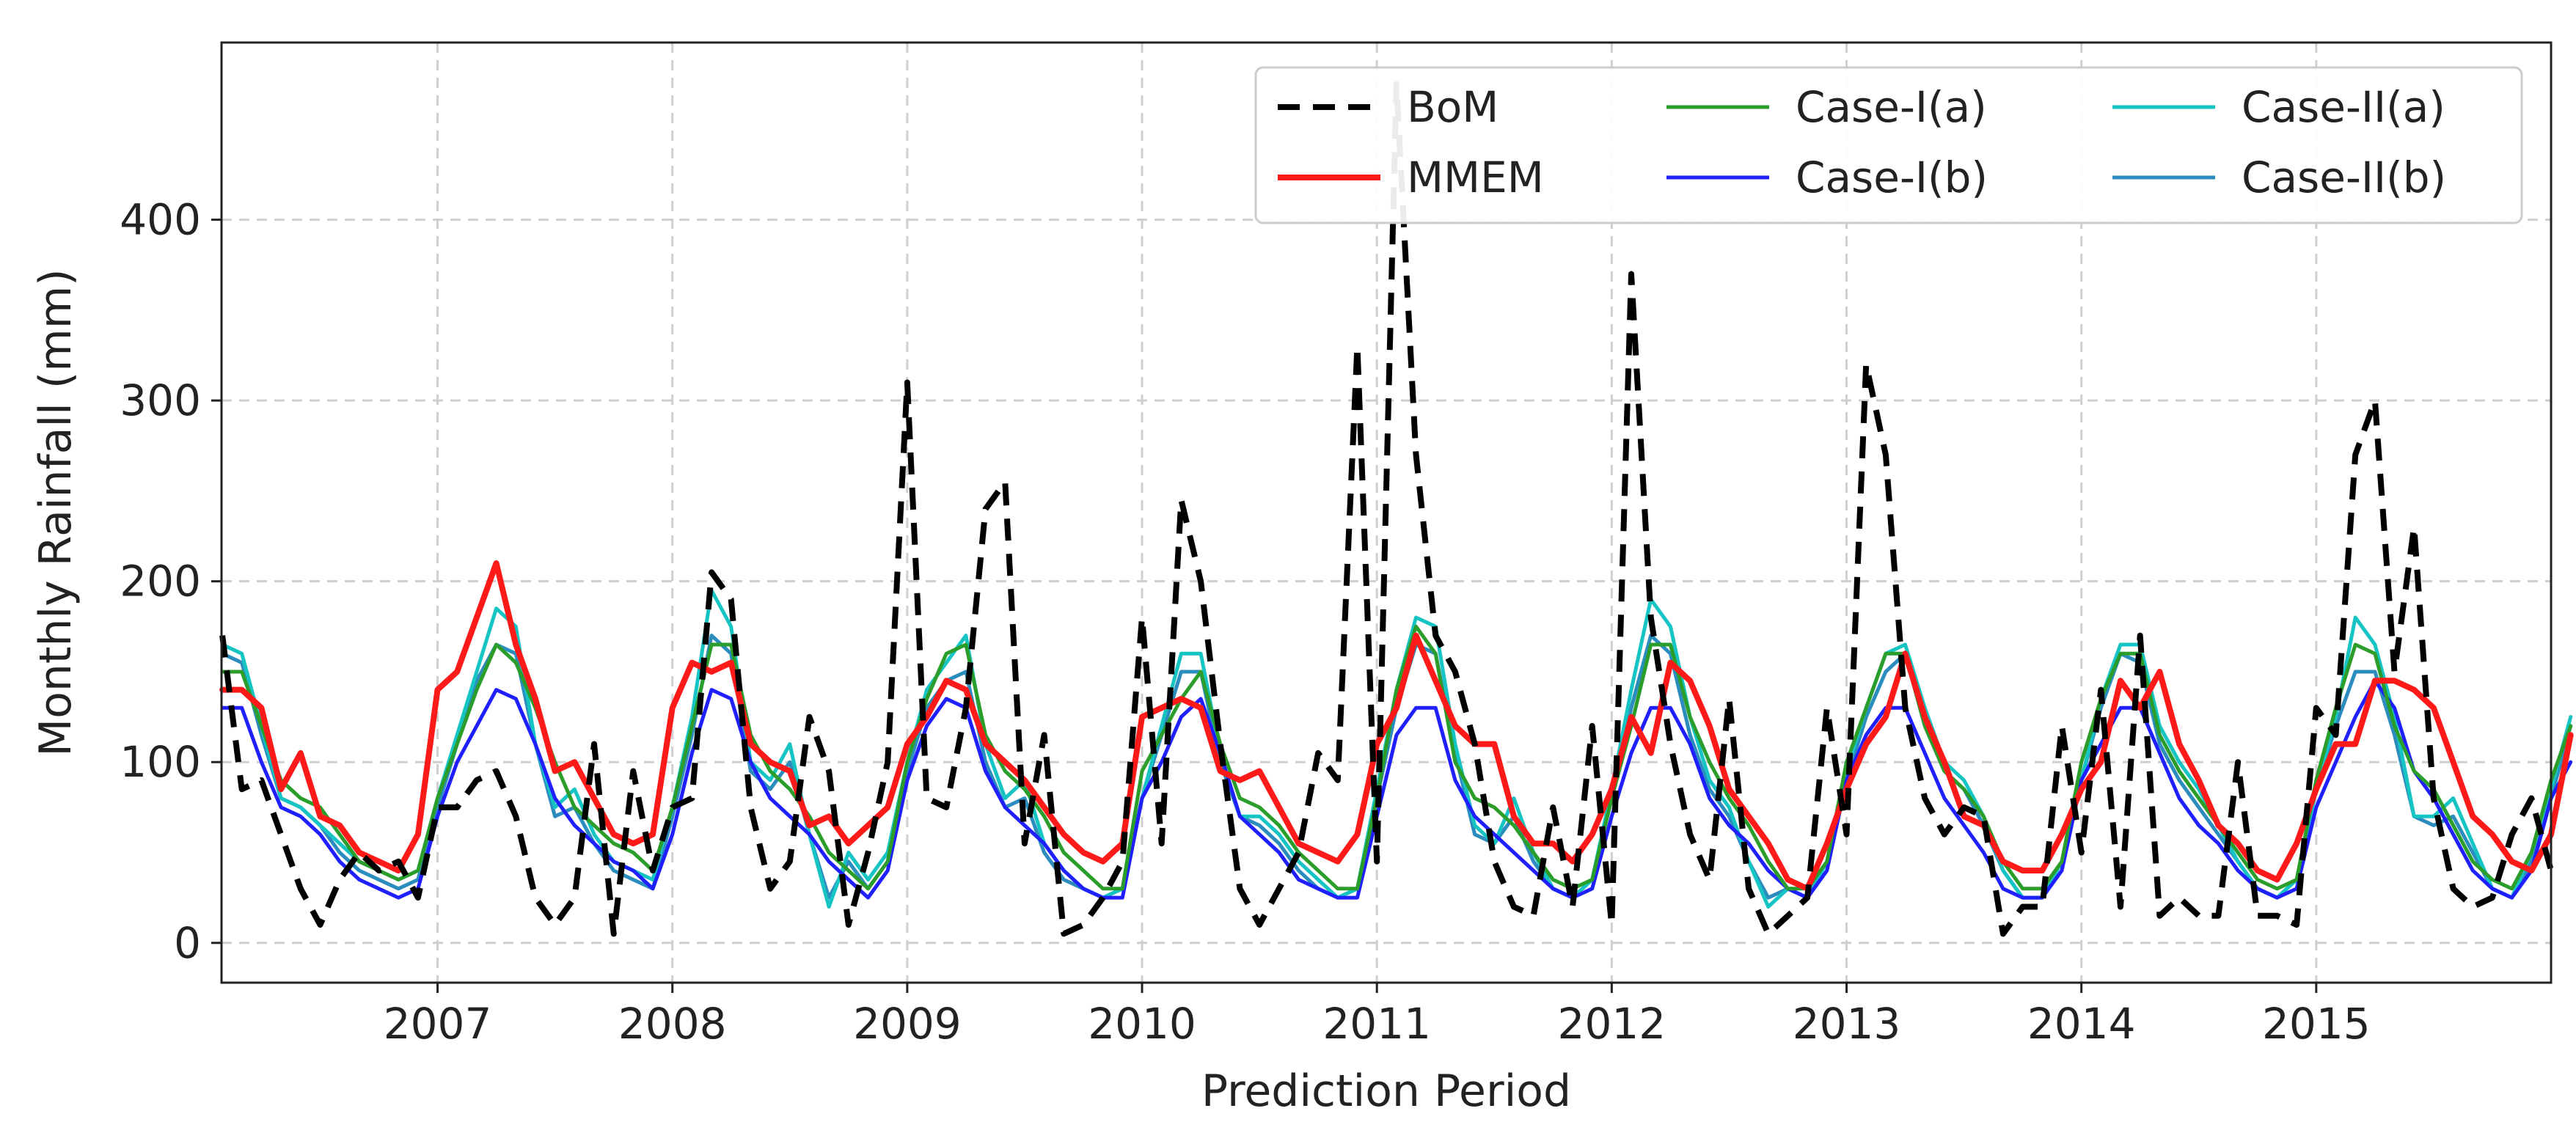 The height and width of the screenshot is (1144, 2576). What do you see at coordinates (1453, 107) in the screenshot?
I see `legend-label-bom: BoM` at bounding box center [1453, 107].